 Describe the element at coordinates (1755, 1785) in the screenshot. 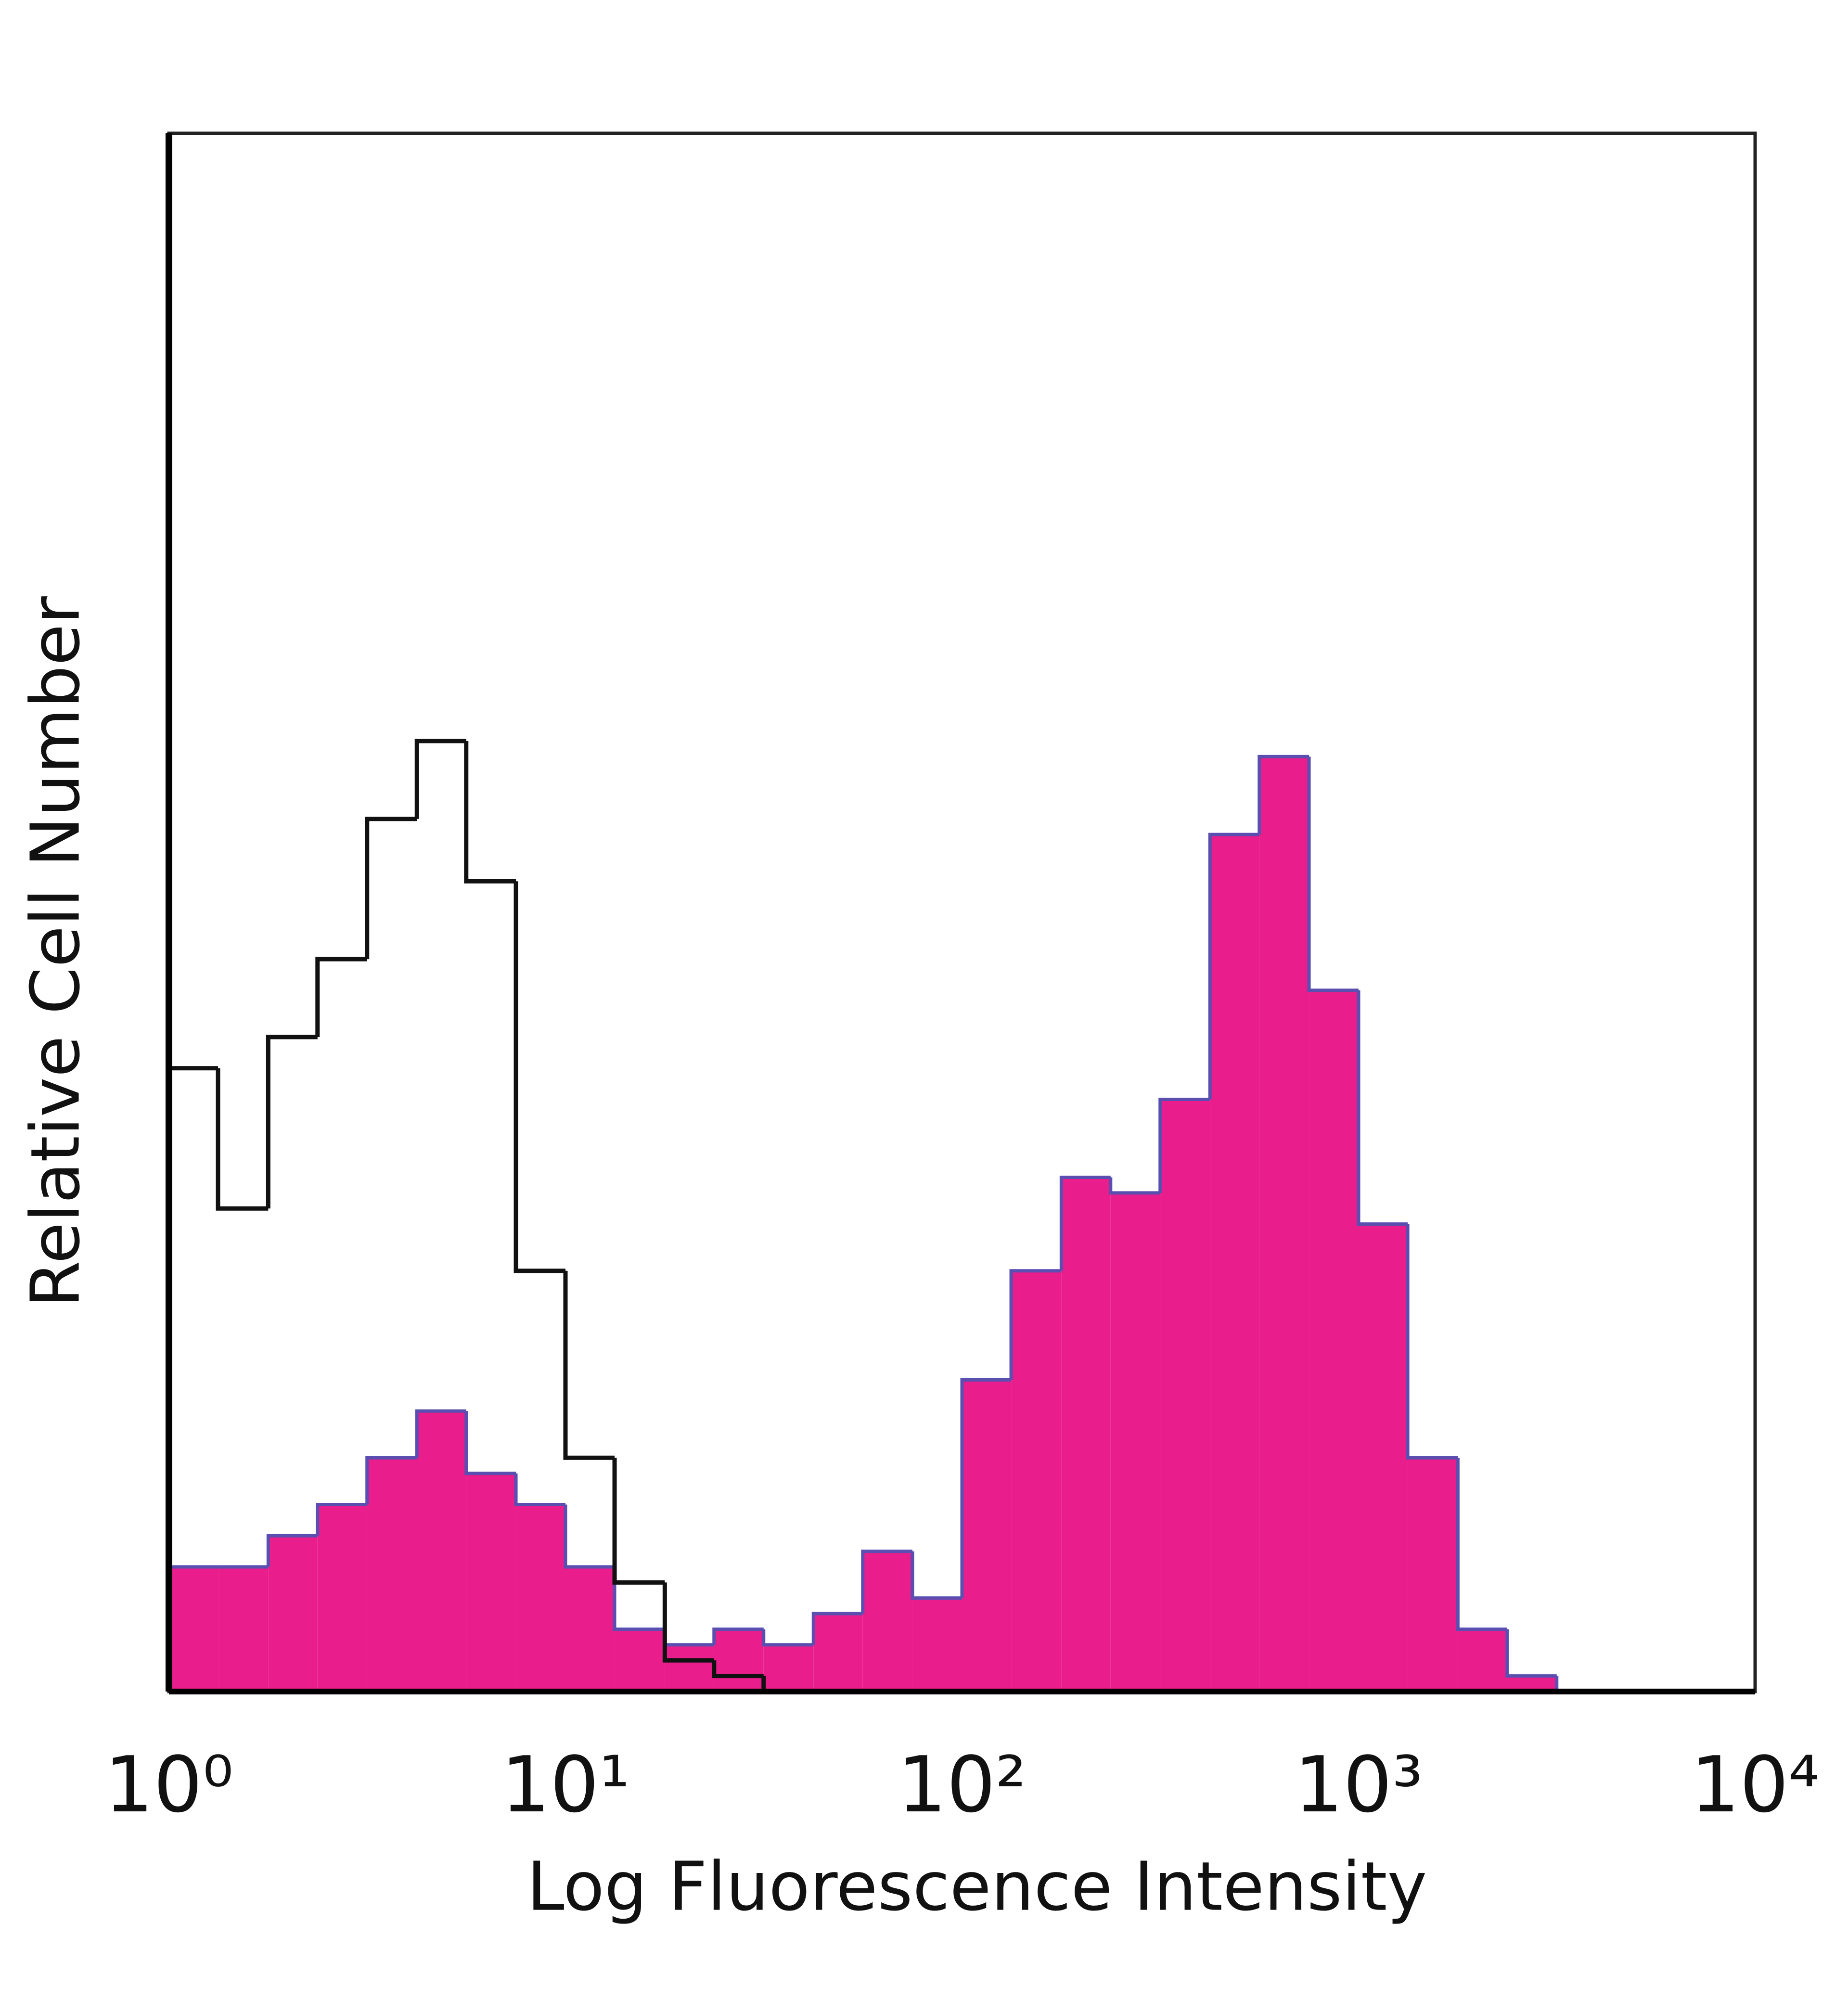

I see `x-tick-label: 10⁴` at that location.